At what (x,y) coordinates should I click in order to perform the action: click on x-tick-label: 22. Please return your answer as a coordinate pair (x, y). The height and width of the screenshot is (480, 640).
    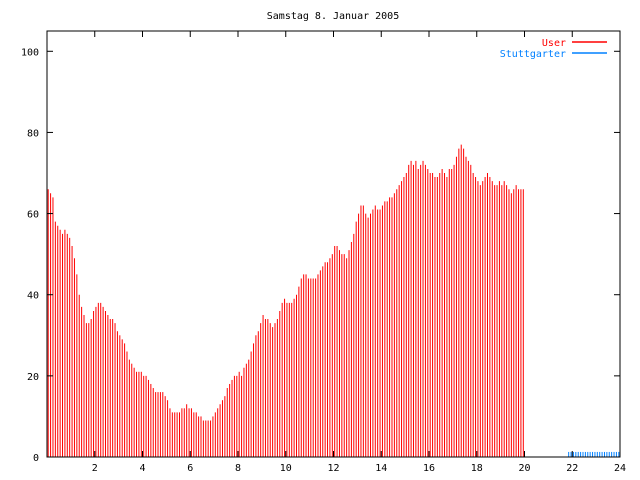
    Looking at the image, I should click on (572, 468).